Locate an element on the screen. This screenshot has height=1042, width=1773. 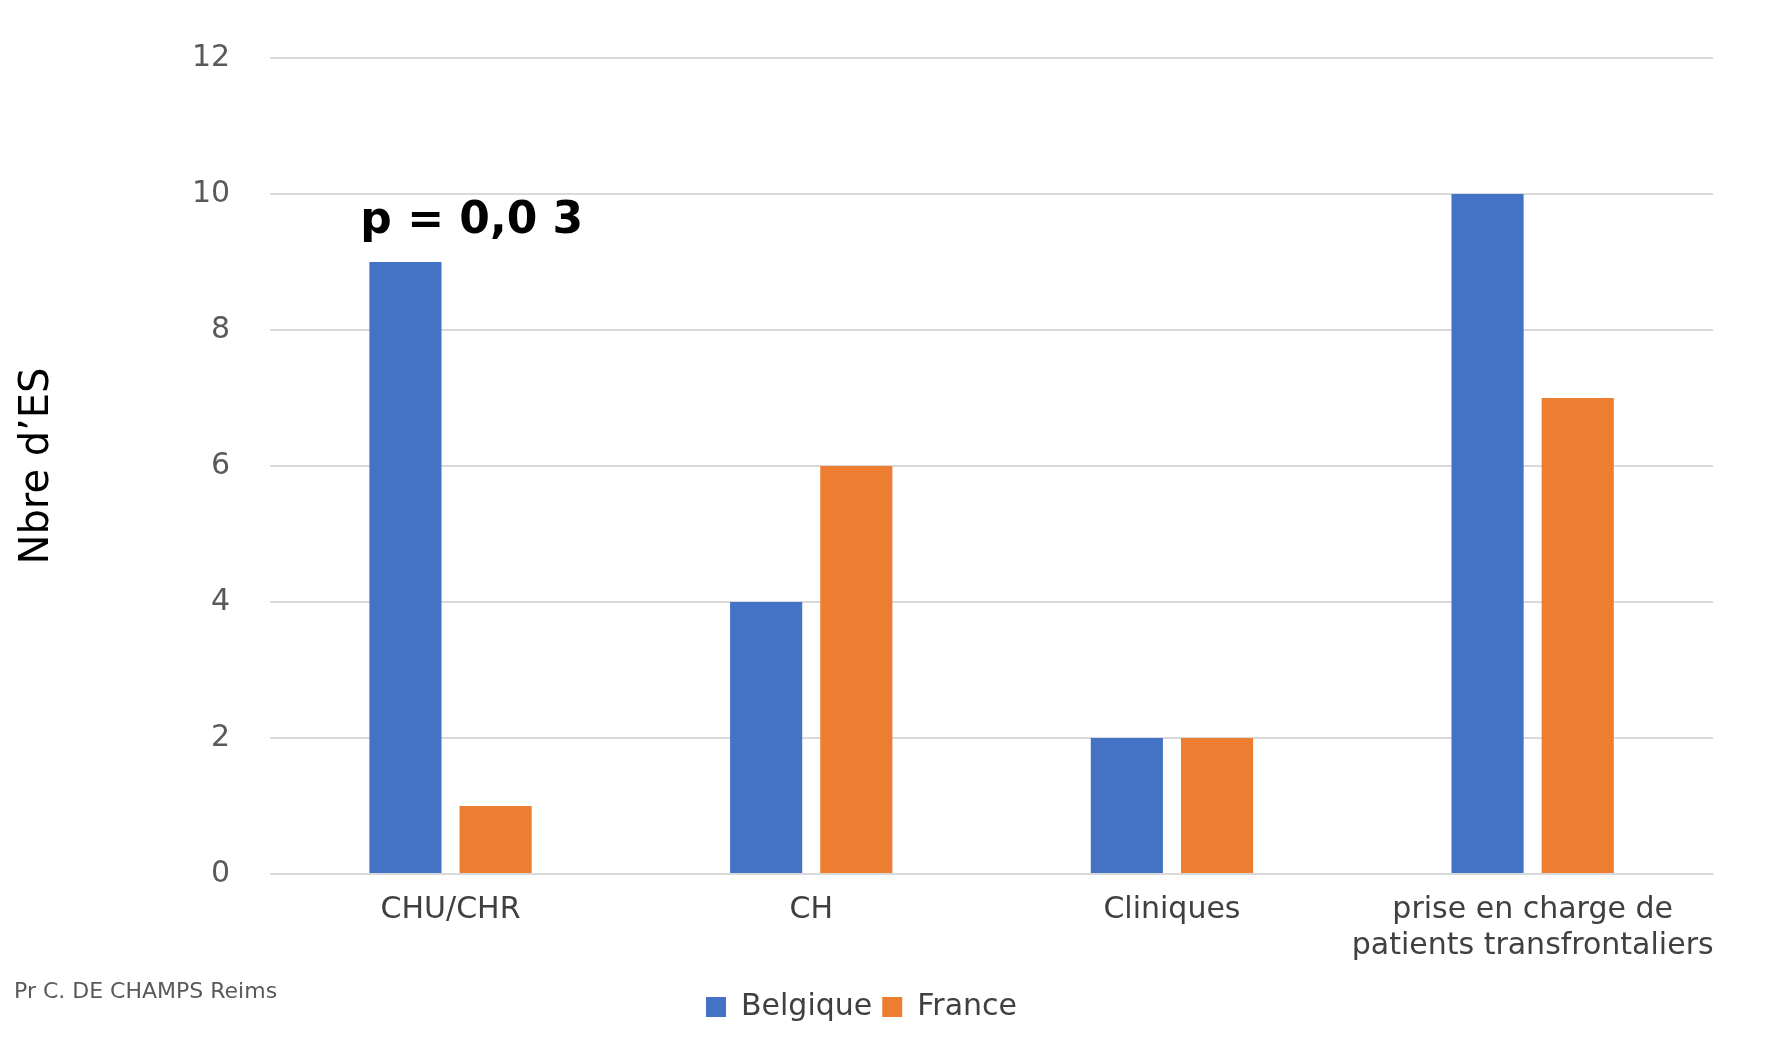
annotation: p = 0,0 3 is located at coordinates (472, 217).